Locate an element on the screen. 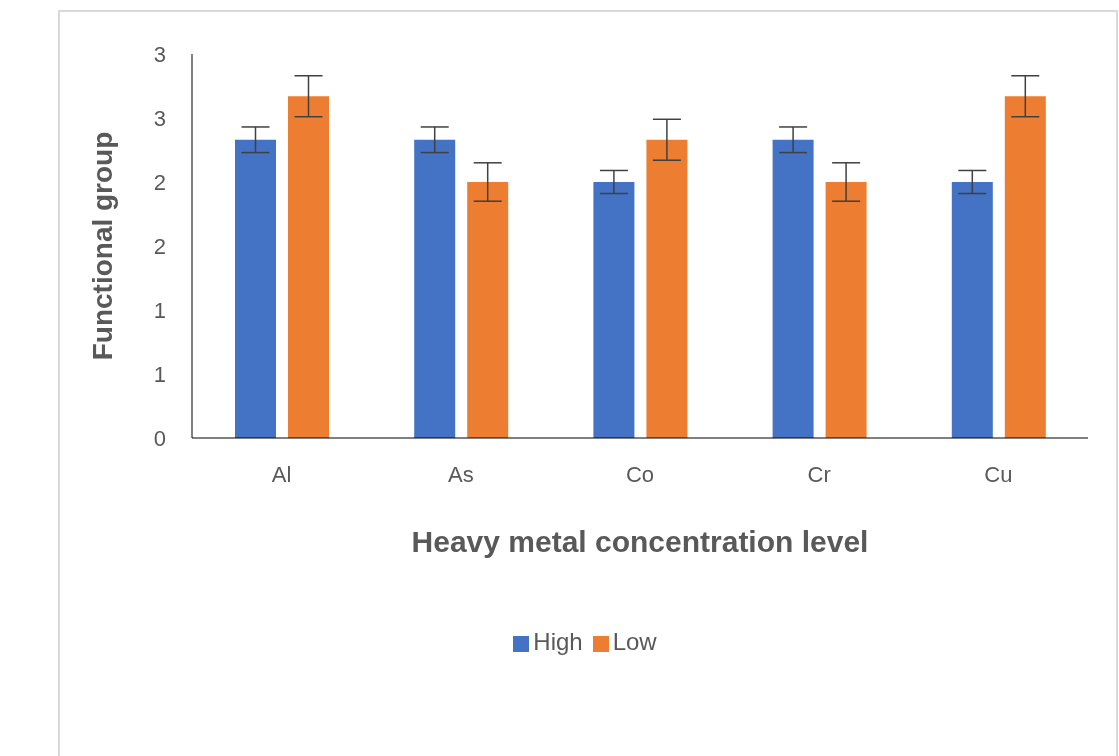 The image size is (1119, 756). y-tick-label: 0 is located at coordinates (159, 438).